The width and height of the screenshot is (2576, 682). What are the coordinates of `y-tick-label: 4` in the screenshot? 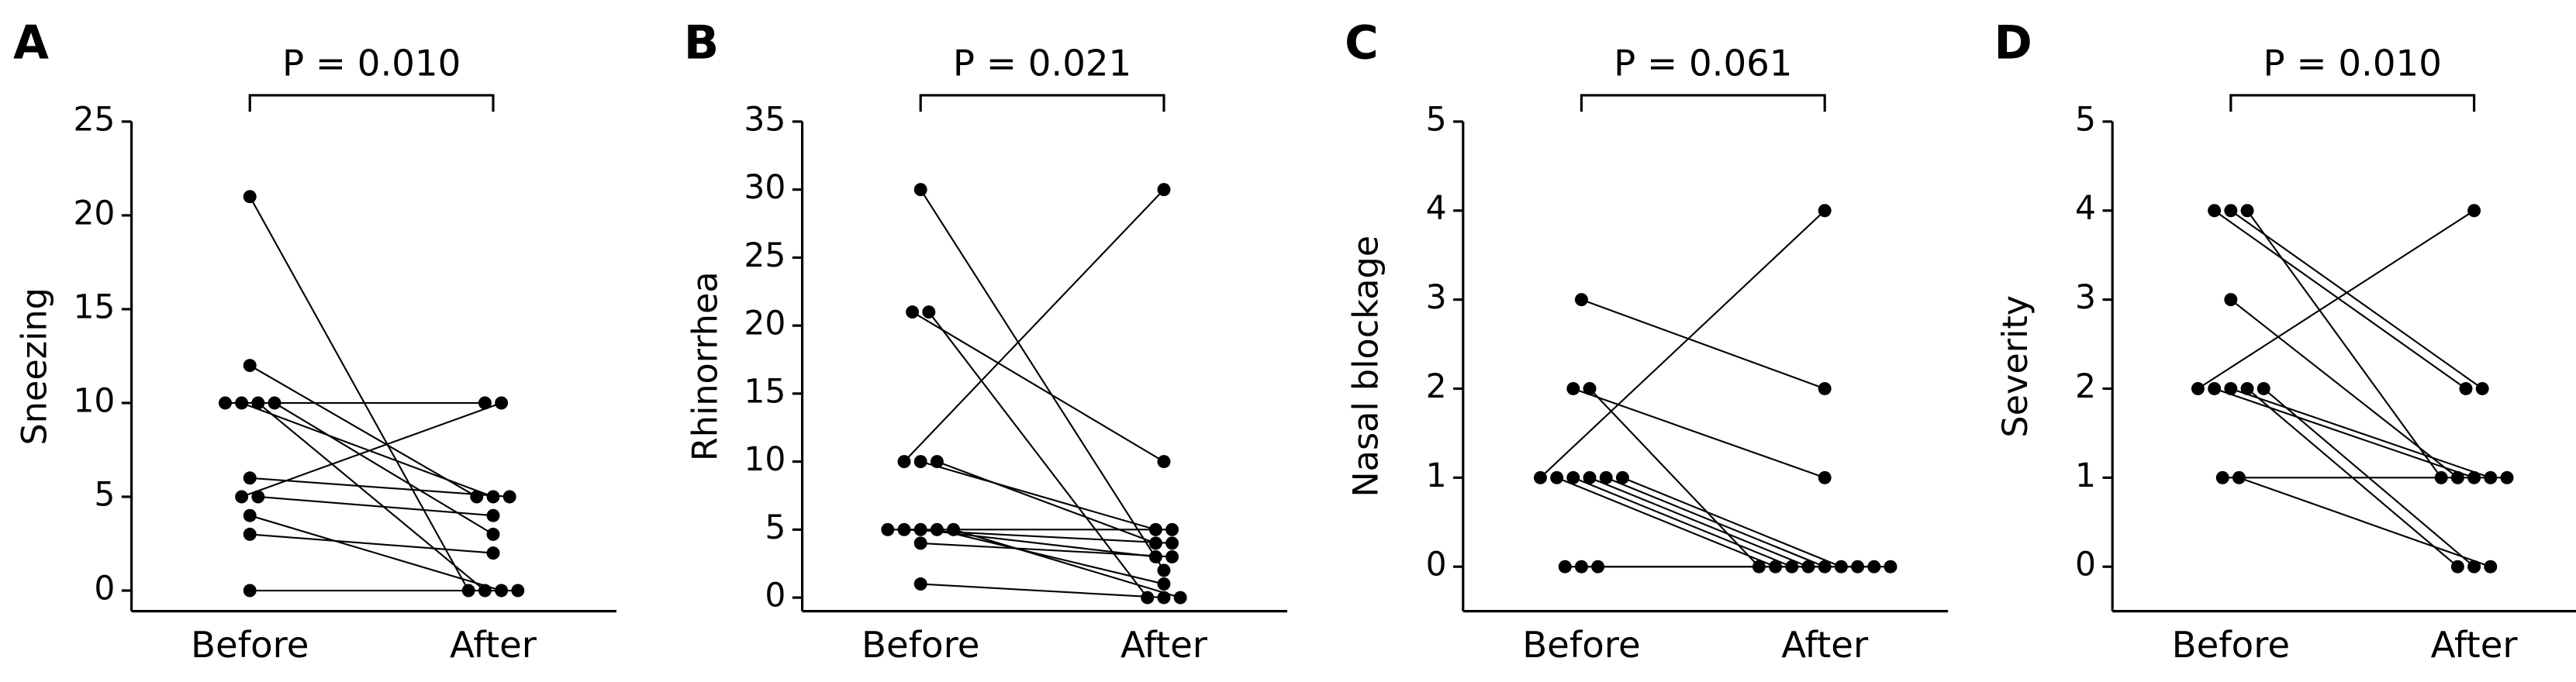 It's located at (1437, 208).